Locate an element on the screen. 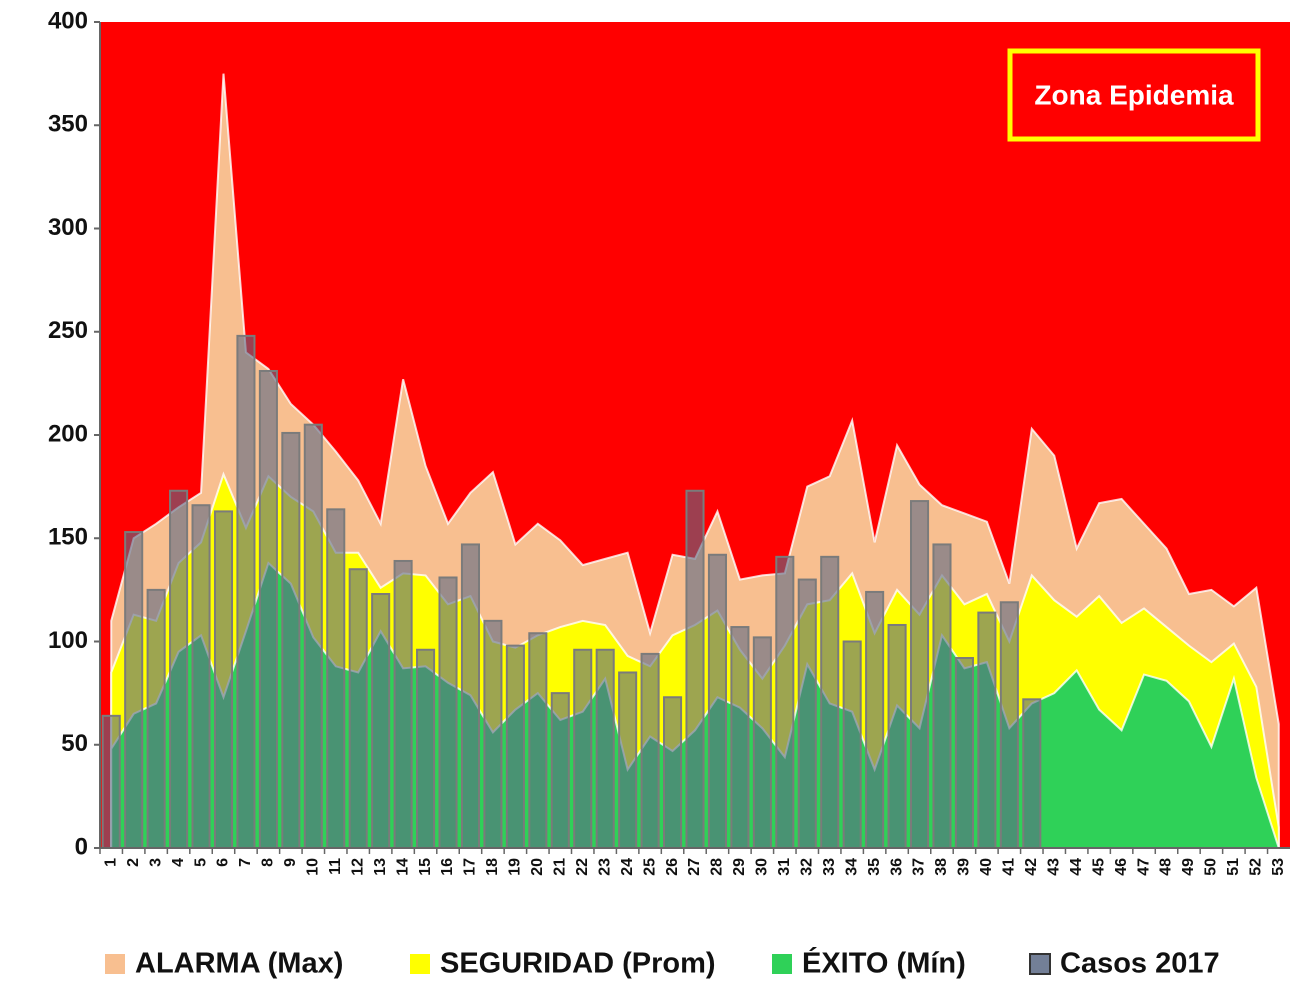  y-tick-label: 300 is located at coordinates (68, 227).